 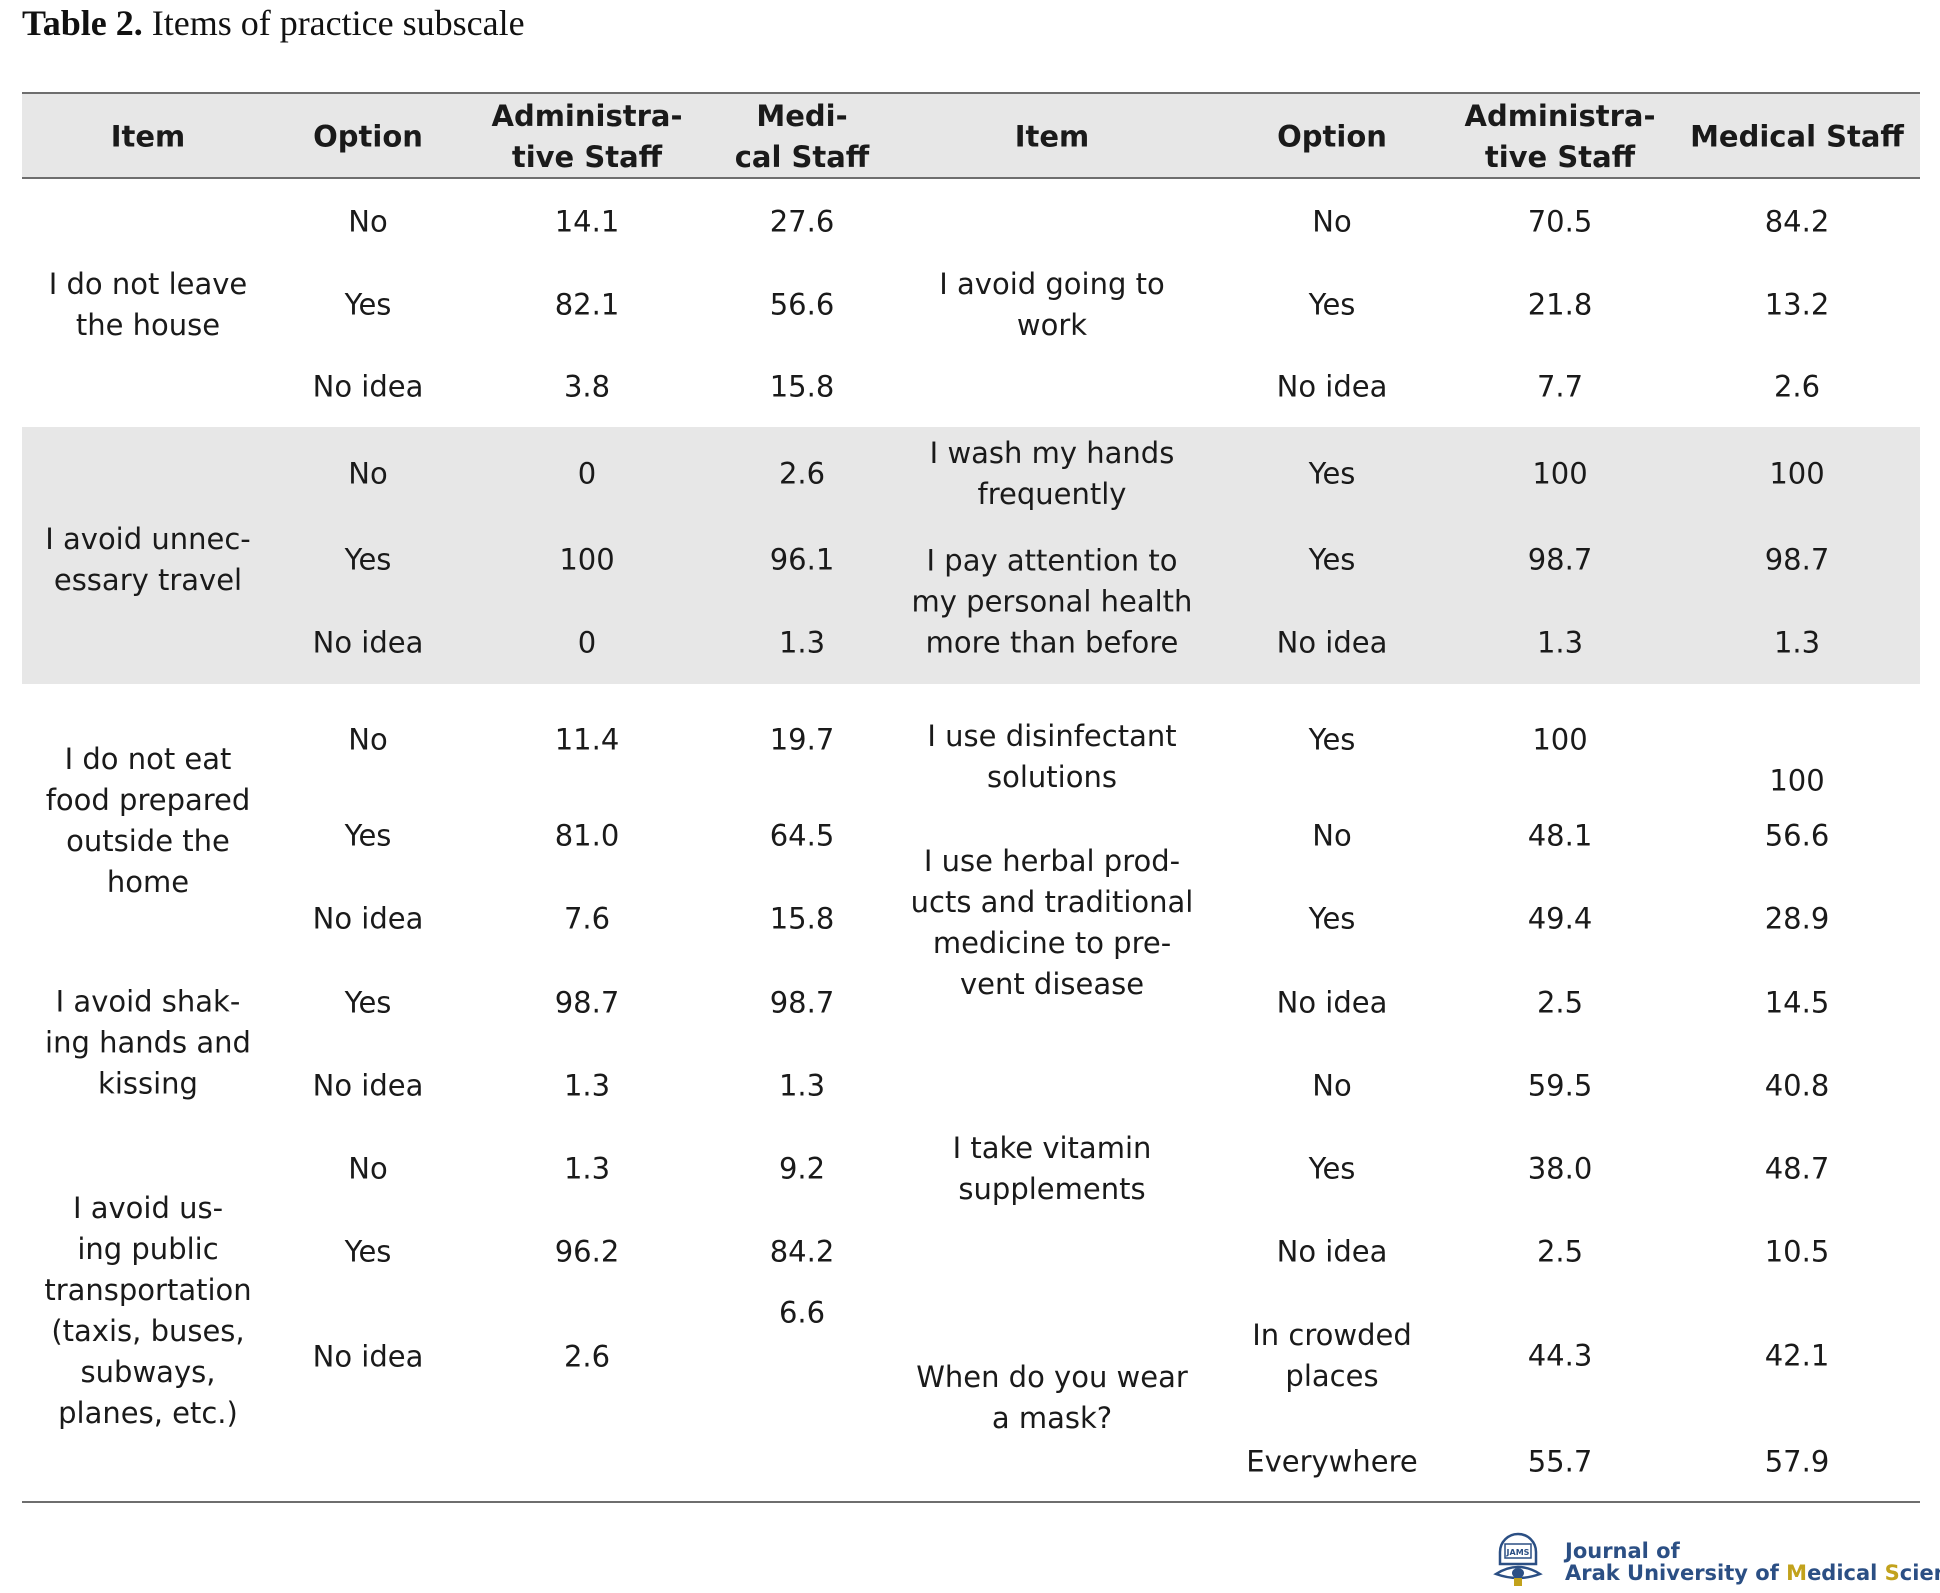 I want to click on journal-name-line1: Journal of, so click(x=1622, y=1551).